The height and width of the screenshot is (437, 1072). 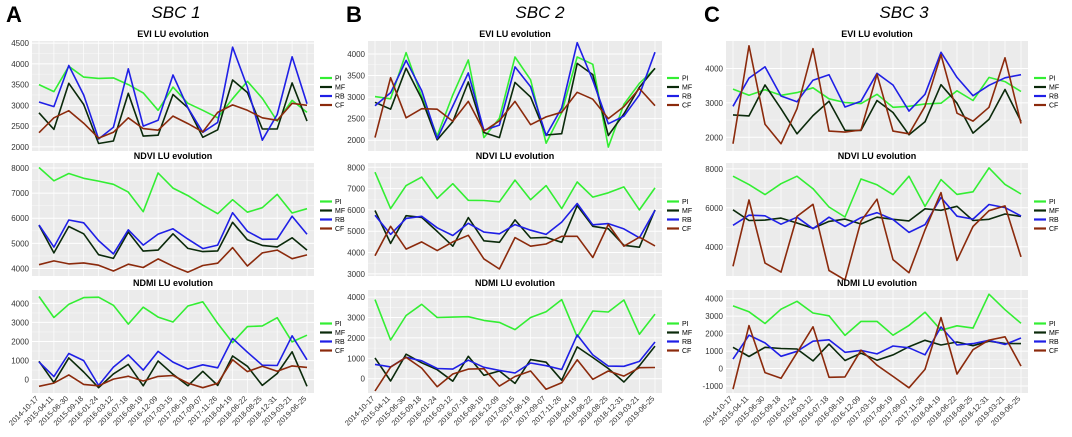 I want to click on panel-label-c: C, so click(x=712, y=14).